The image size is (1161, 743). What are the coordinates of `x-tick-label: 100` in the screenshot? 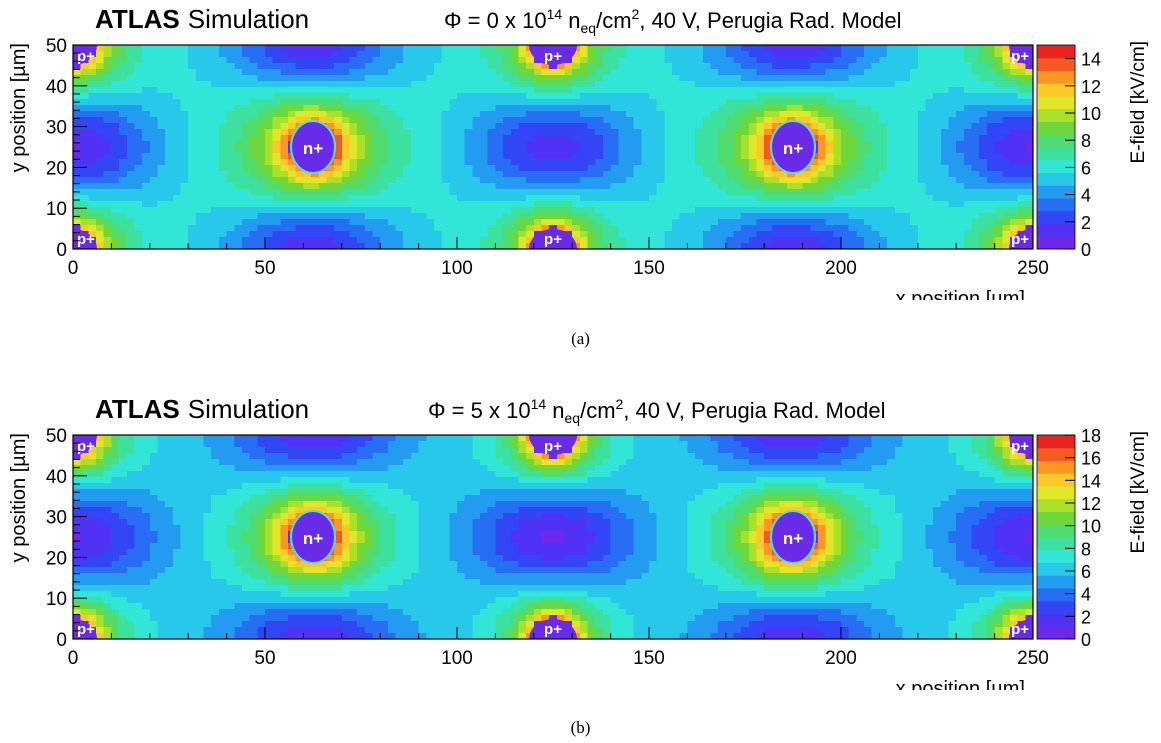 It's located at (457, 268).